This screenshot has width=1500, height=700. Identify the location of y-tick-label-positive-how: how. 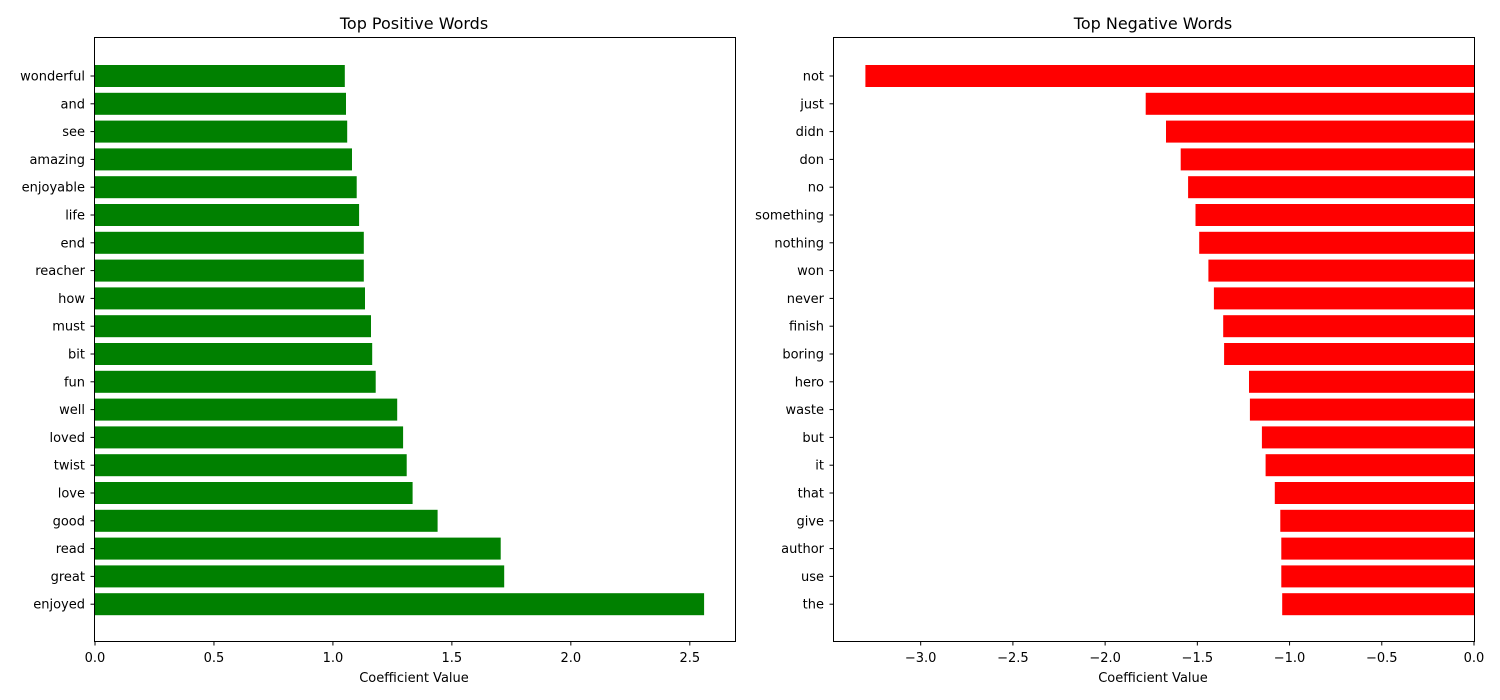
(71, 299).